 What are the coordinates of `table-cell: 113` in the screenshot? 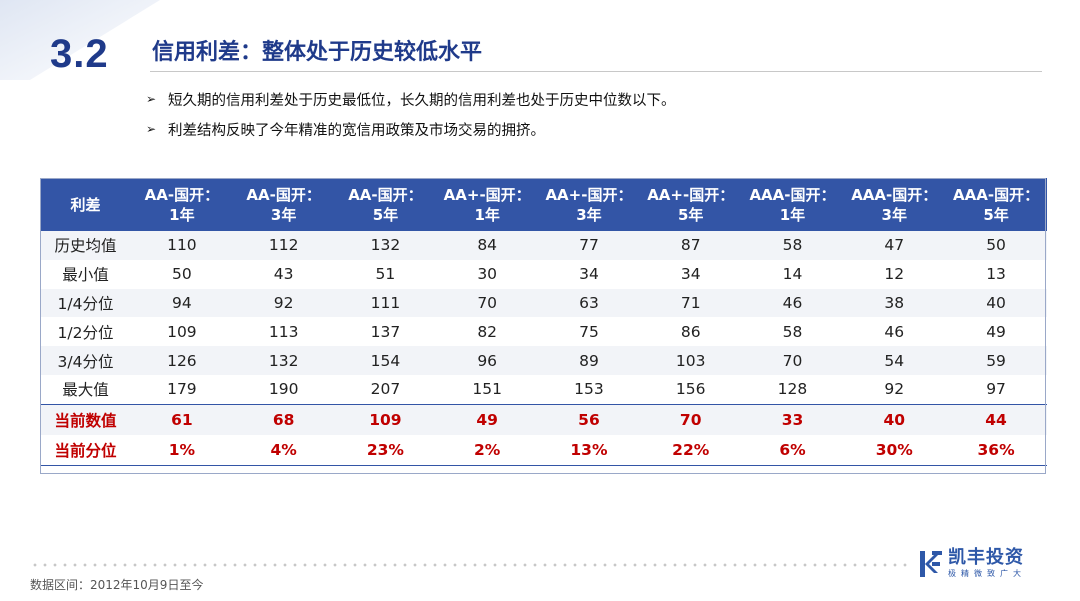 It's located at (283, 332).